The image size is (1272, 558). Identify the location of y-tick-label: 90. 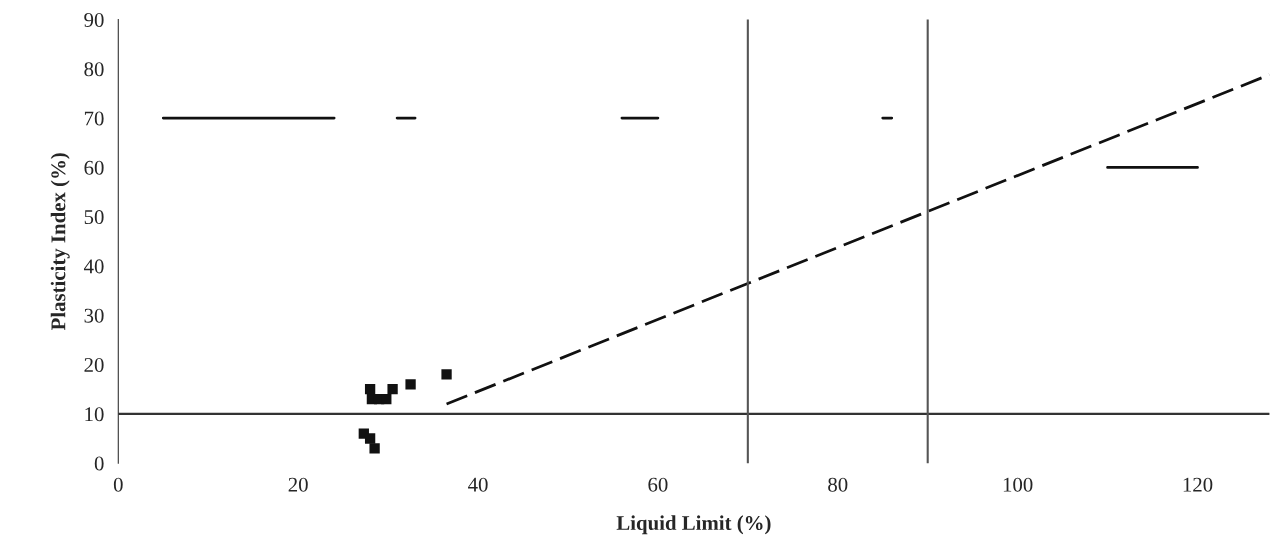
(94, 19).